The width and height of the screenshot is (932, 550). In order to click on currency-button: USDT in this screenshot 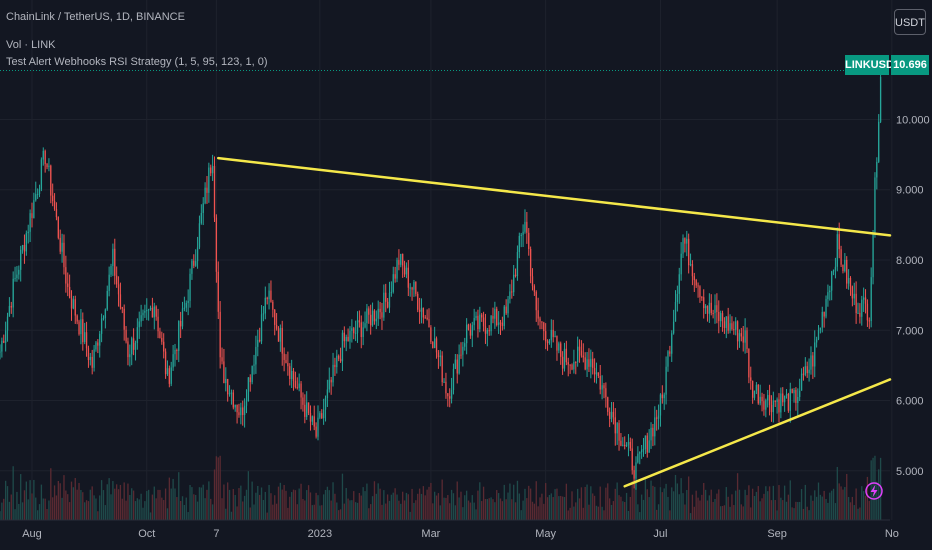, I will do `click(910, 22)`.